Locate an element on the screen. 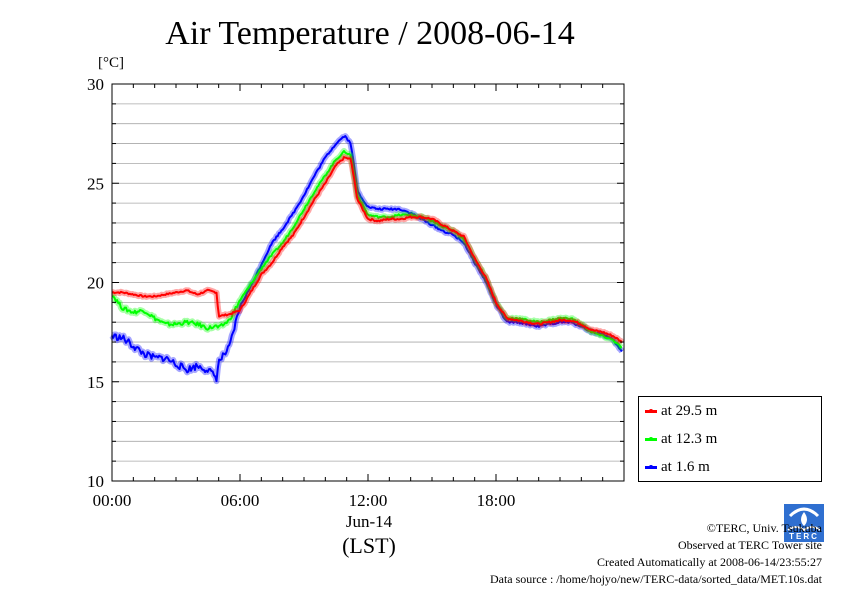 The width and height of the screenshot is (842, 595). x-tick-label: 00:00 is located at coordinates (112, 500).